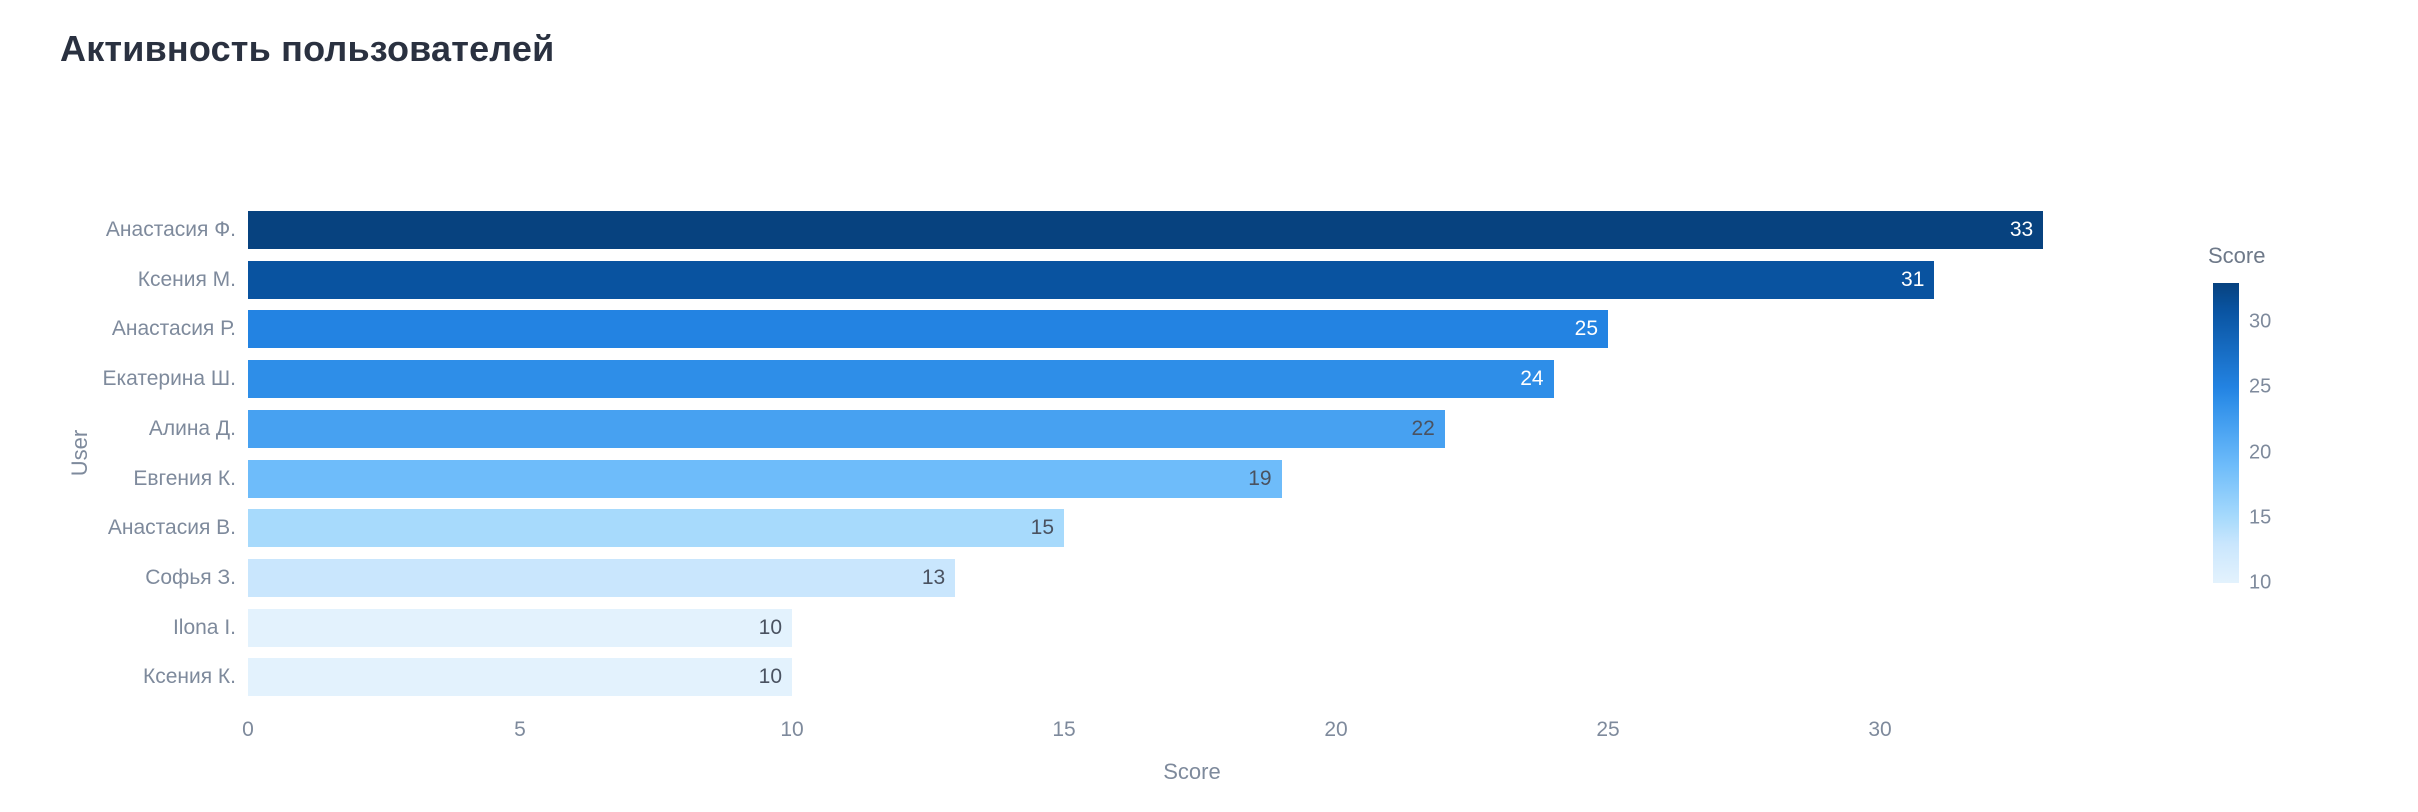 This screenshot has height=812, width=2418. What do you see at coordinates (1423, 428) in the screenshot?
I see `bar-value-label: 22` at bounding box center [1423, 428].